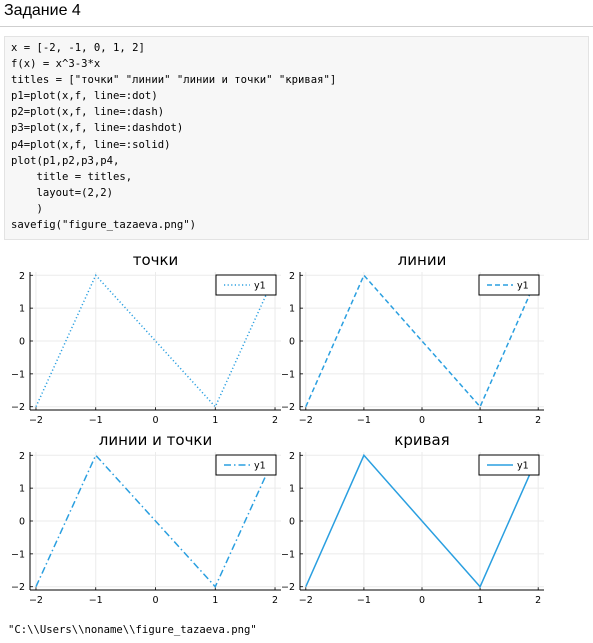  Describe the element at coordinates (297, 145) in the screenshot. I see `code-line: p4=plot(x,f, line=:solid)` at that location.